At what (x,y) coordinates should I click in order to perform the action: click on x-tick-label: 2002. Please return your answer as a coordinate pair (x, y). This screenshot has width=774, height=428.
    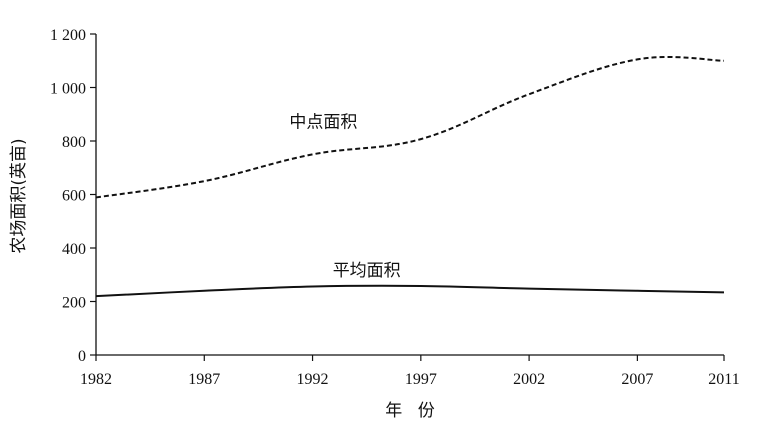
    Looking at the image, I should click on (529, 379).